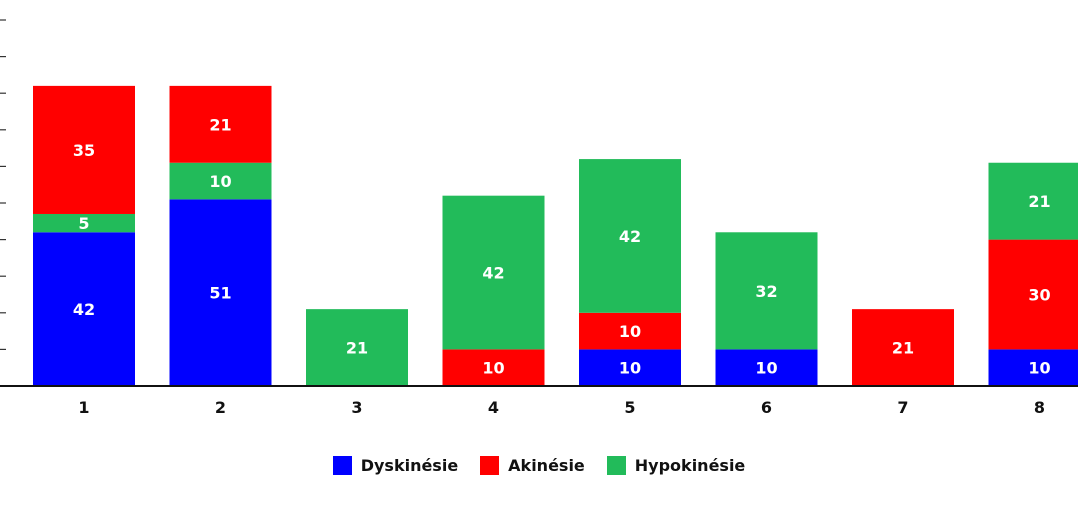  Describe the element at coordinates (1039, 201) in the screenshot. I see `data-label-8-hypokinésie: 21` at that location.